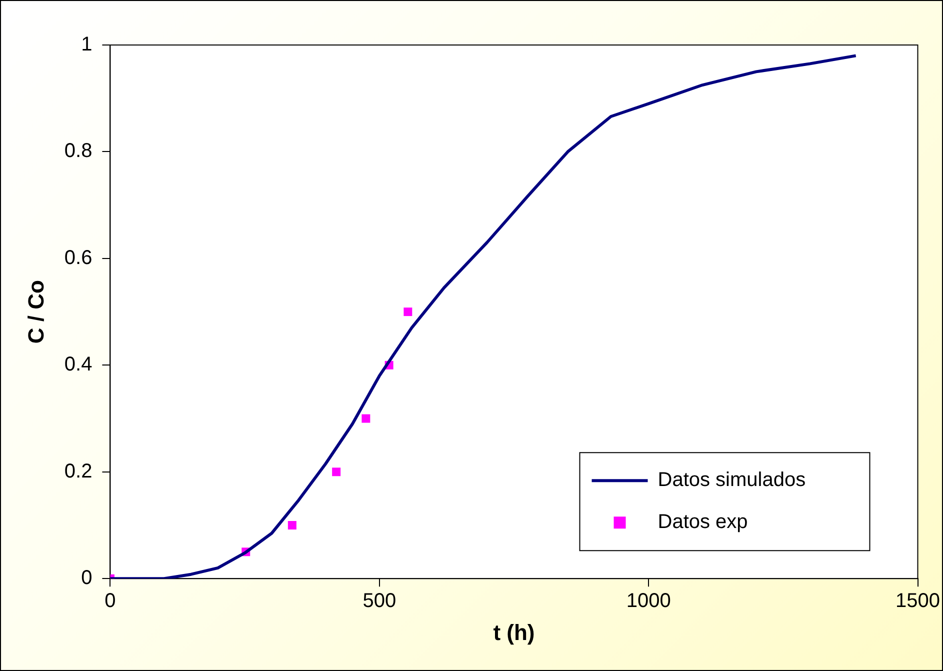 This screenshot has height=671, width=943. Describe the element at coordinates (35, 312) in the screenshot. I see `y-axis-title: C / Co` at that location.